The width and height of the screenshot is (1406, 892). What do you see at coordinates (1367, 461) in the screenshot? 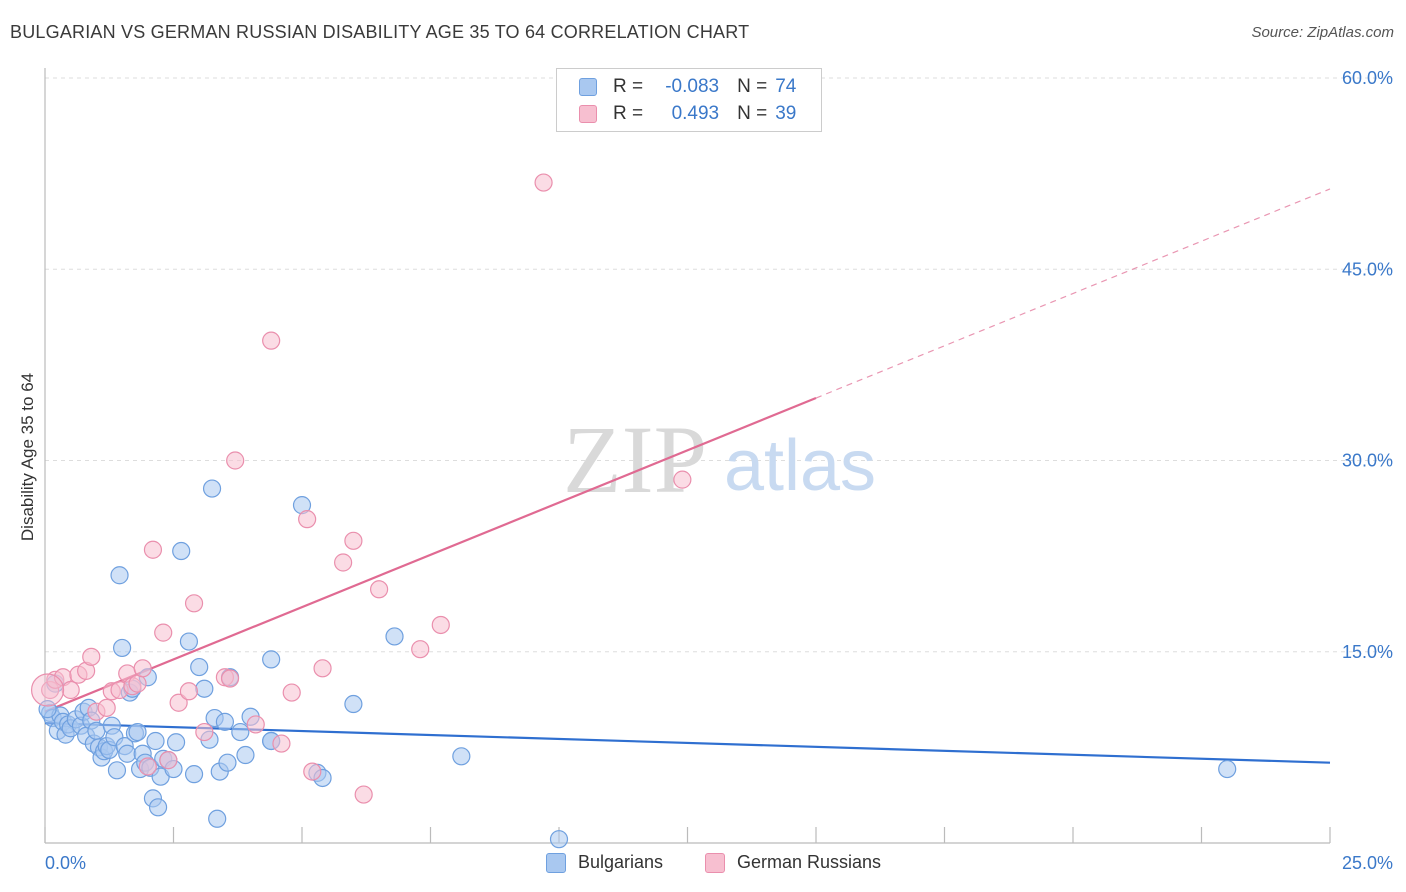
I see `y-tick-label: 30.0%` at bounding box center [1367, 461].